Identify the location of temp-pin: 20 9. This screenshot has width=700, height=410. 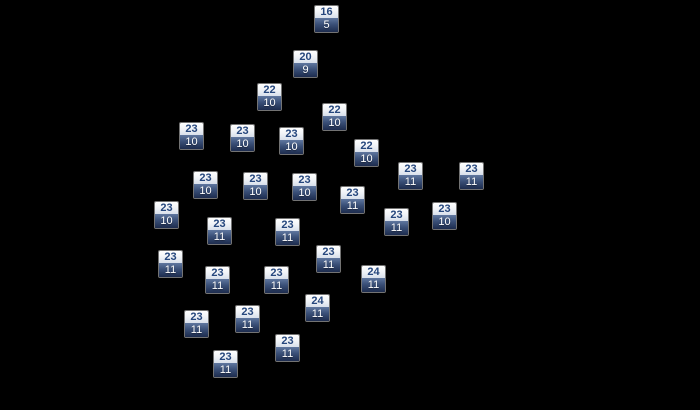
(305, 64).